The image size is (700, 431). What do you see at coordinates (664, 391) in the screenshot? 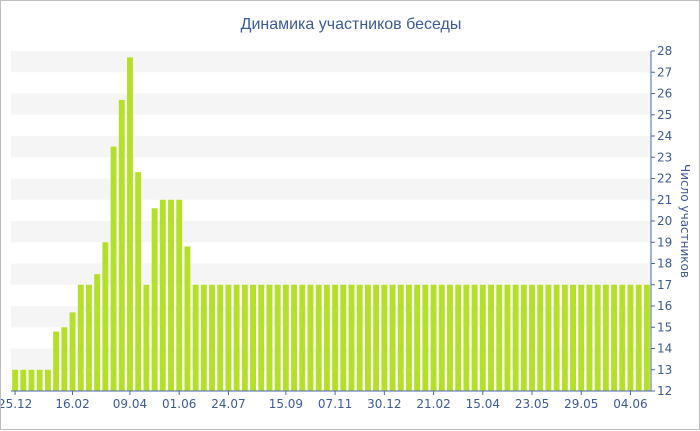
I see `y-tick-label: 12` at bounding box center [664, 391].